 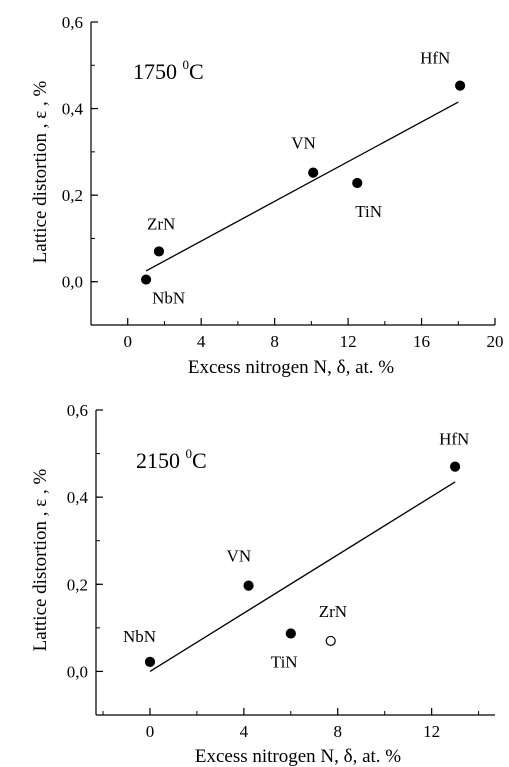 I want to click on temperature-value: 2150, so click(x=161, y=460).